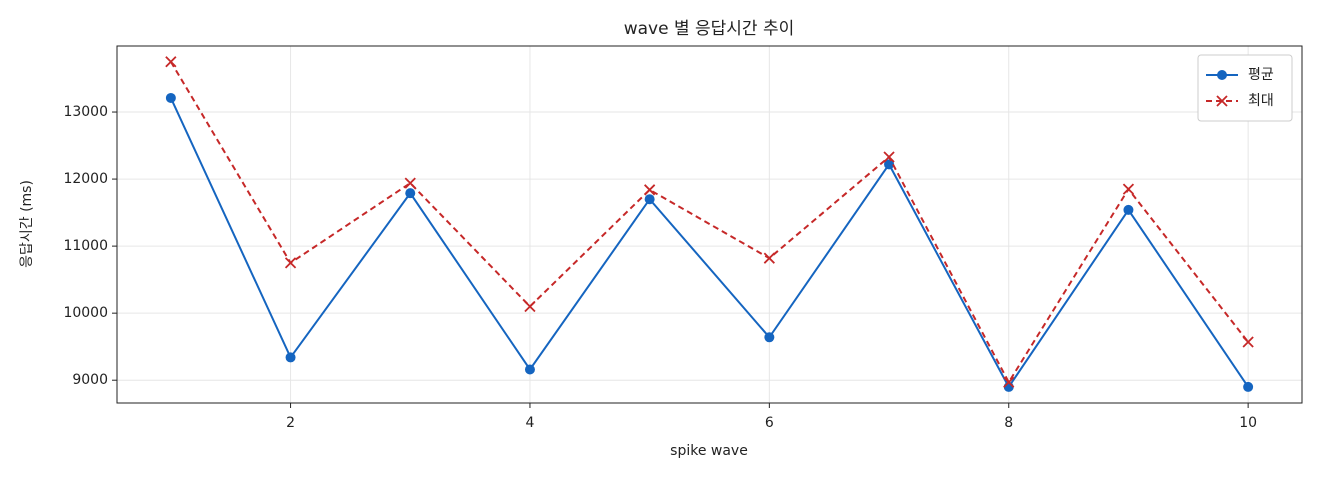  What do you see at coordinates (27, 224) in the screenshot?
I see `y-axis-label: 응답시간 (ms)` at bounding box center [27, 224].